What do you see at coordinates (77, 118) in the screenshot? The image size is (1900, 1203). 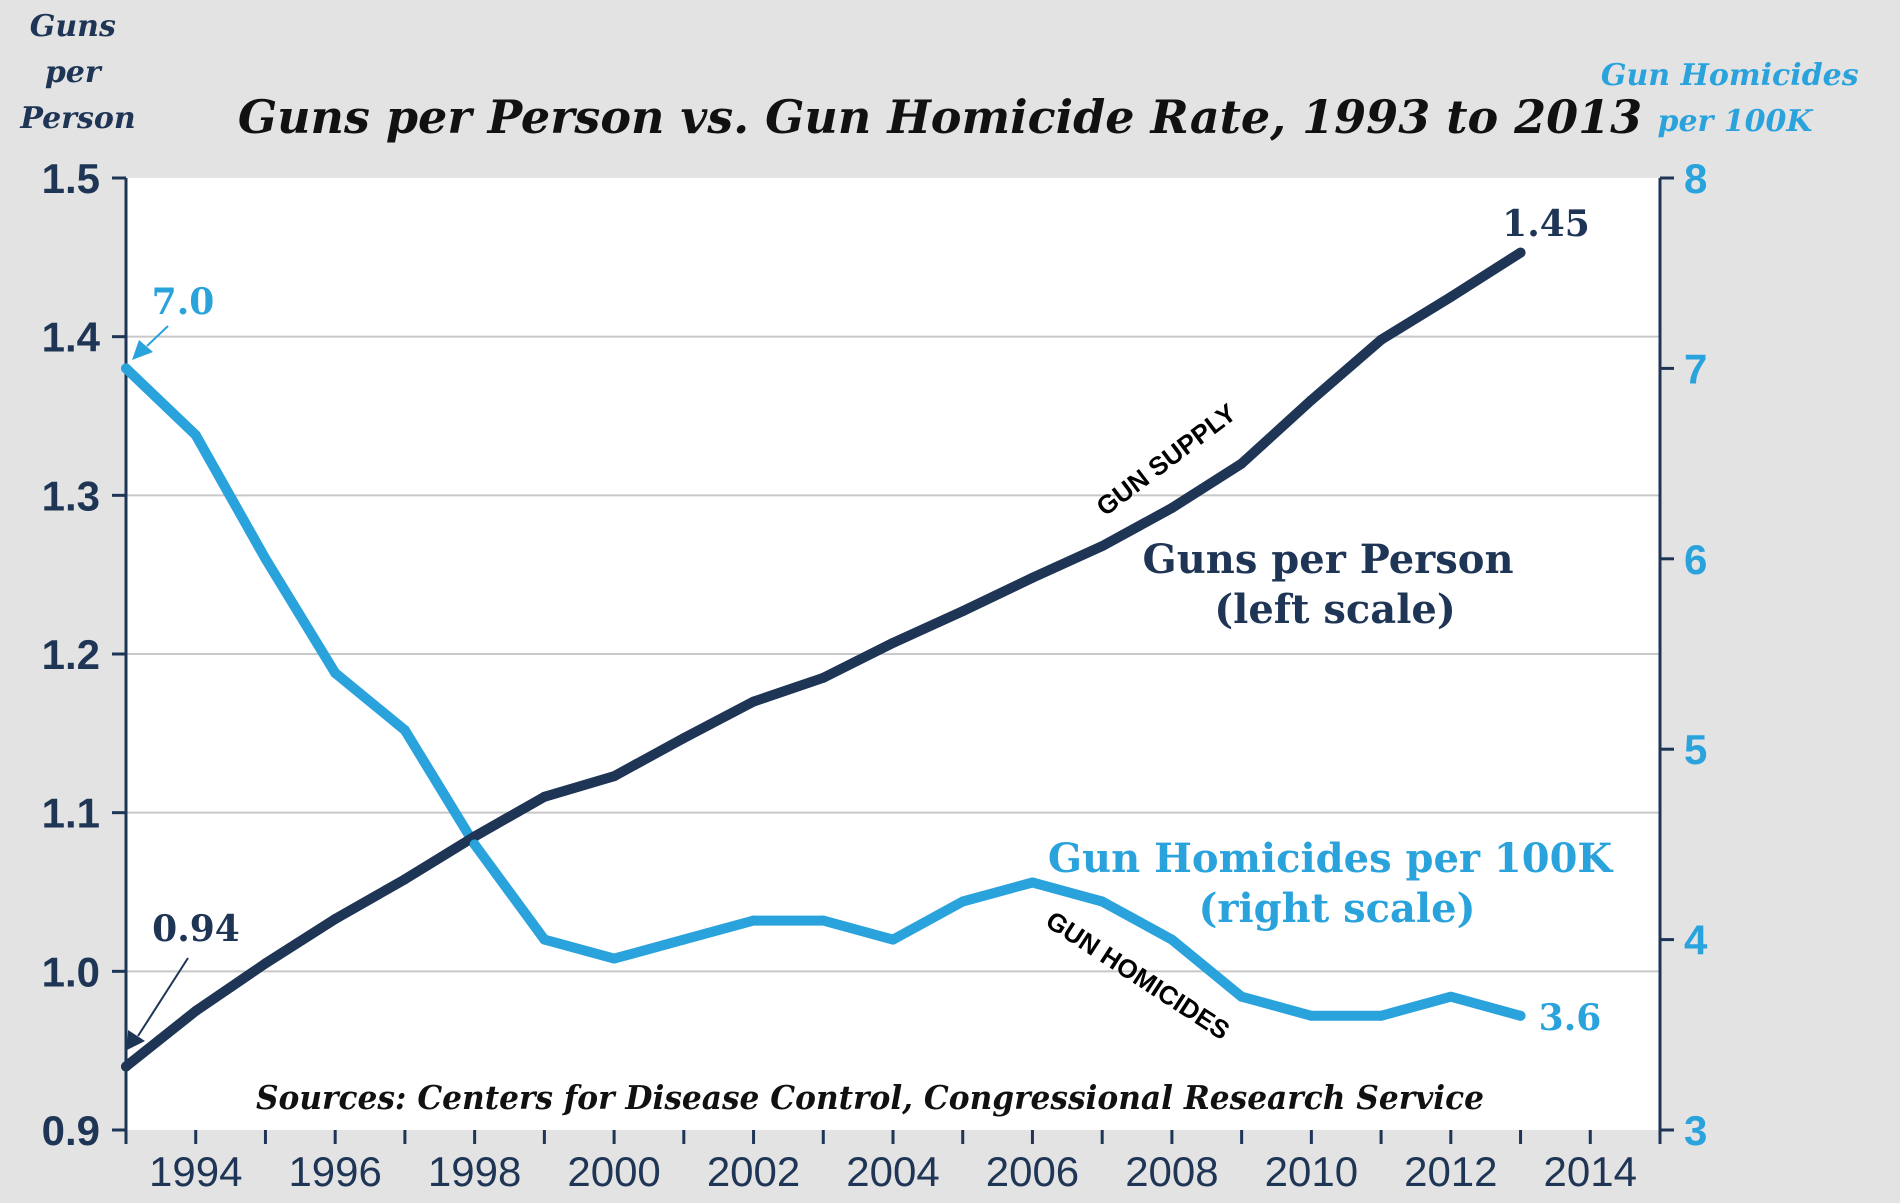 I see `left-axis-title-line-3: Person` at bounding box center [77, 118].